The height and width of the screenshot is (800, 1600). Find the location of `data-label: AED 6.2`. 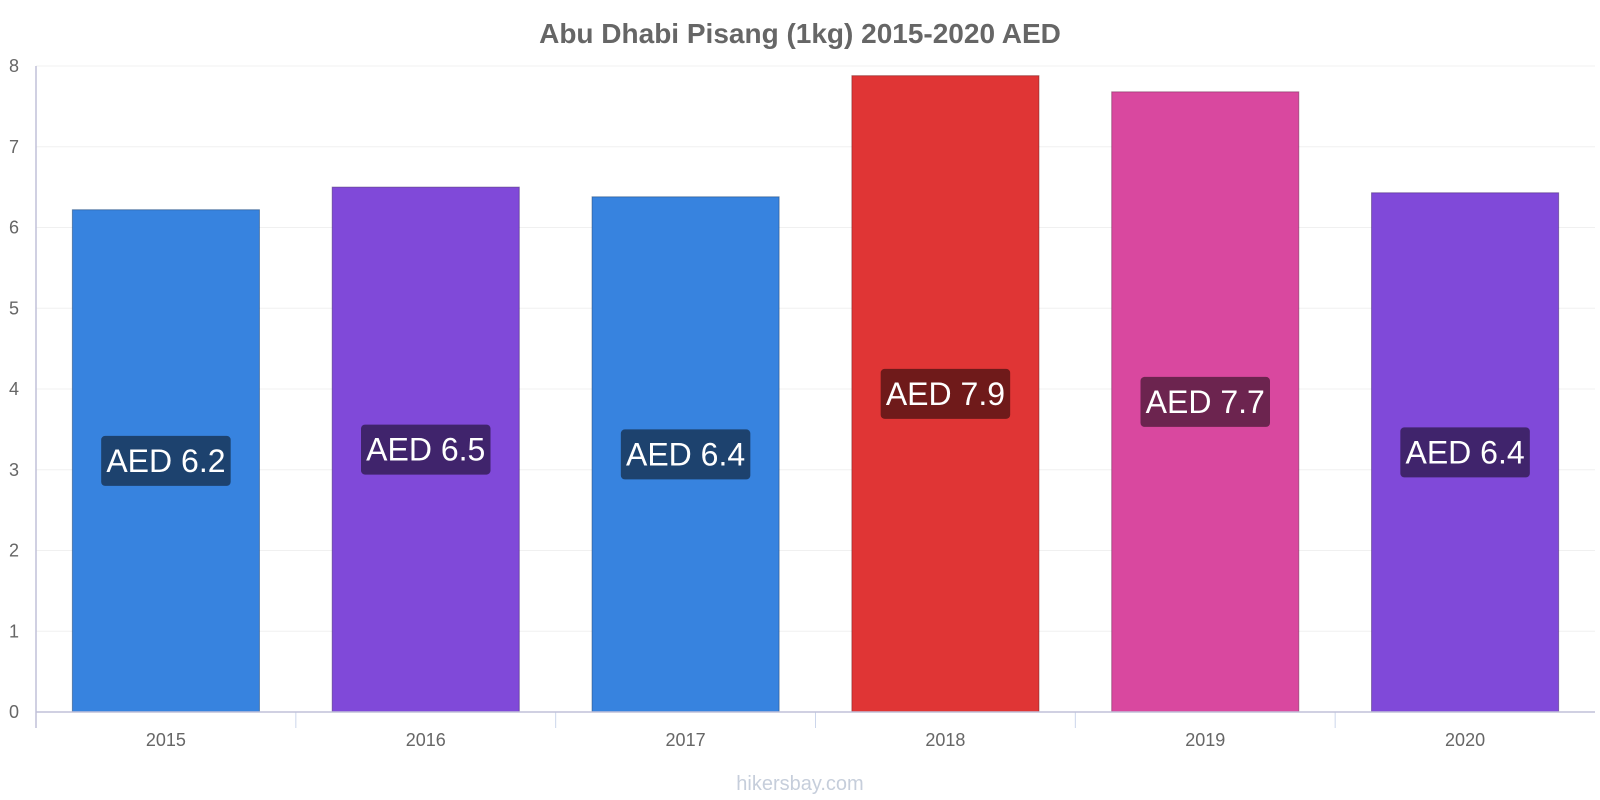

data-label: AED 6.2 is located at coordinates (165, 461).